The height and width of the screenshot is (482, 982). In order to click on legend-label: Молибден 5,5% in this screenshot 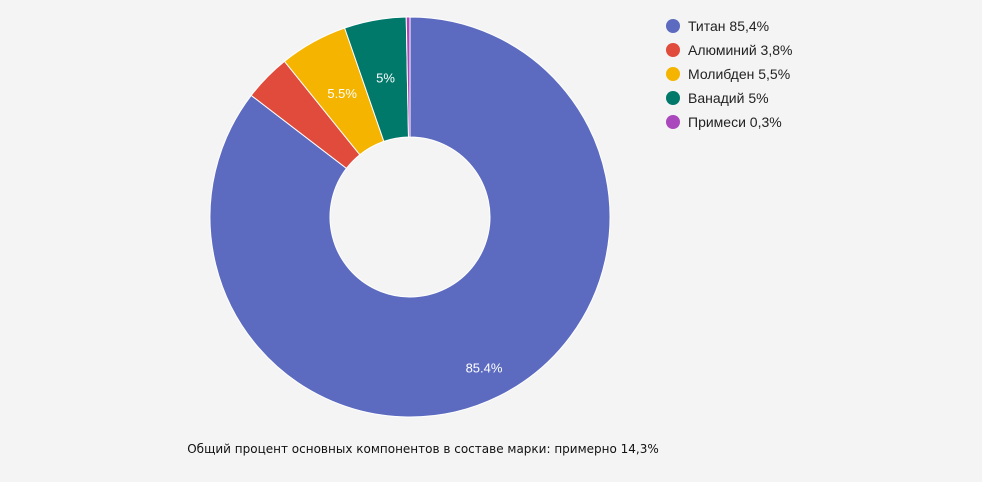, I will do `click(739, 74)`.